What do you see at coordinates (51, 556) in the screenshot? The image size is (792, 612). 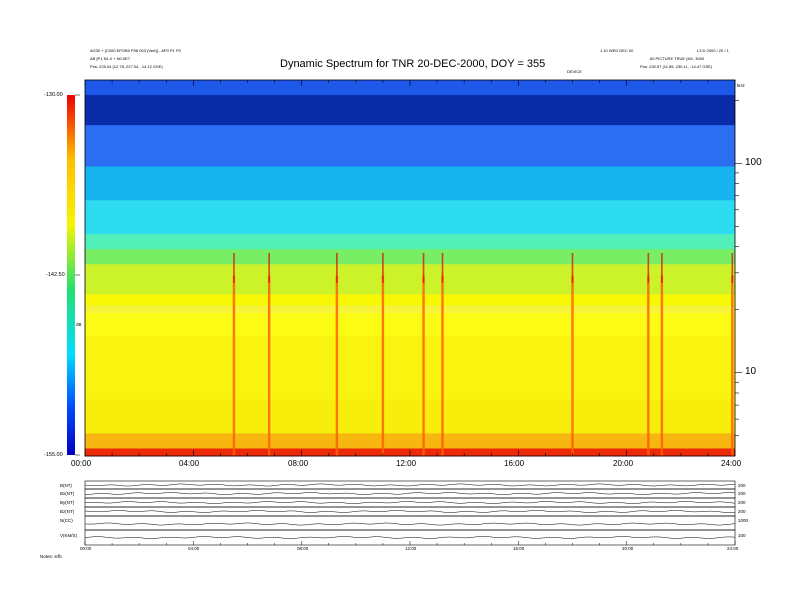 I see `footer-note: Notes: srfb` at bounding box center [51, 556].